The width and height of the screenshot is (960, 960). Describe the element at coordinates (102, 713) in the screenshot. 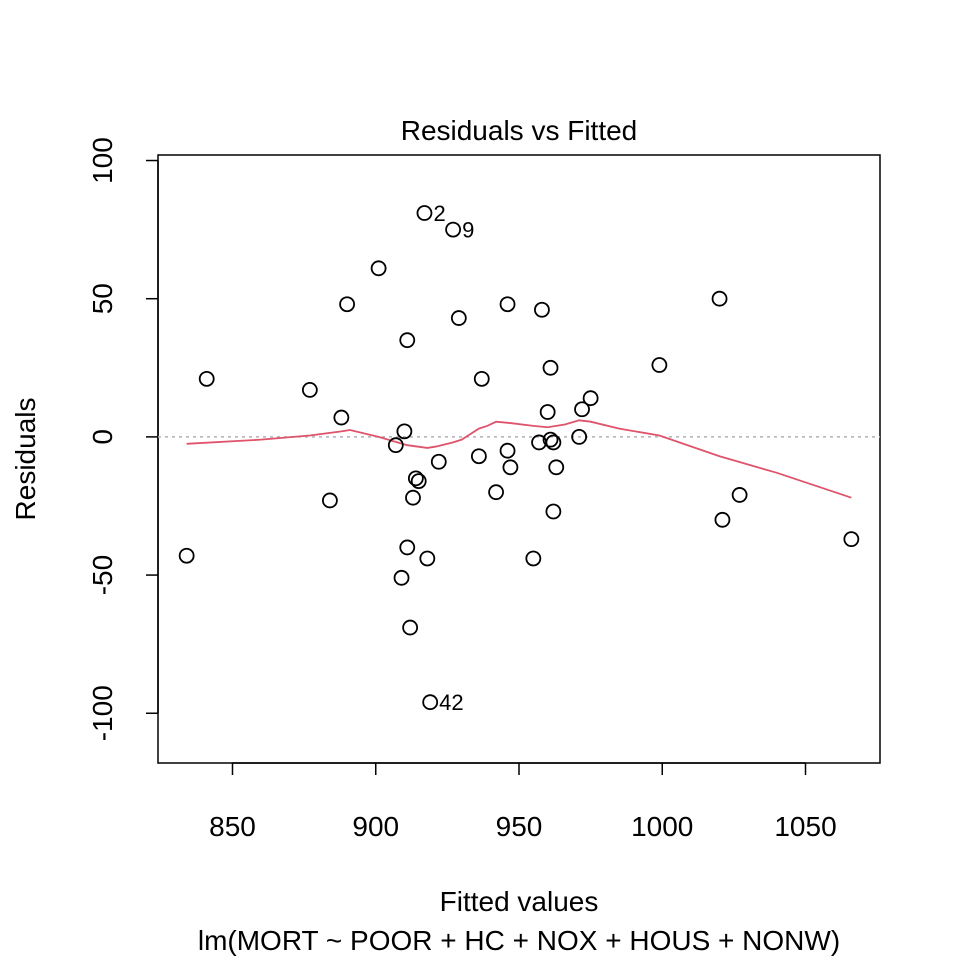

I see `y-tick-label: -100` at that location.